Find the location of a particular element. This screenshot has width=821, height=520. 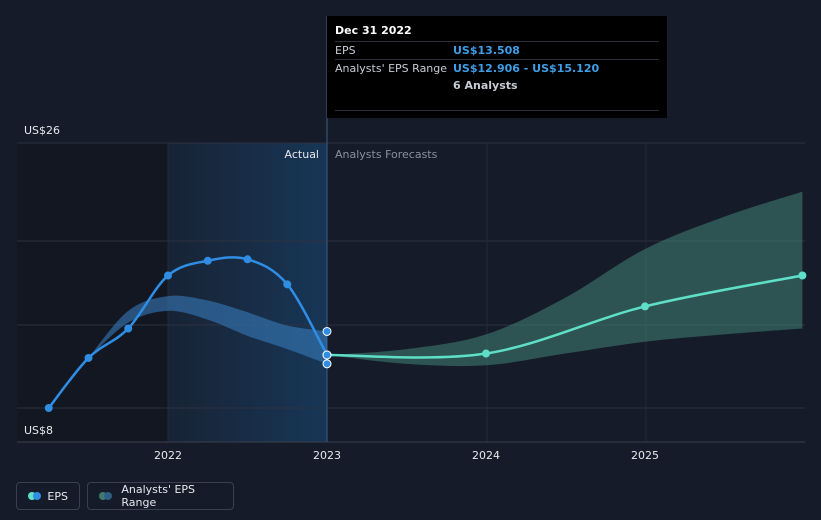

legend-item-eps-range: Analysts' EPS Range is located at coordinates (160, 496).